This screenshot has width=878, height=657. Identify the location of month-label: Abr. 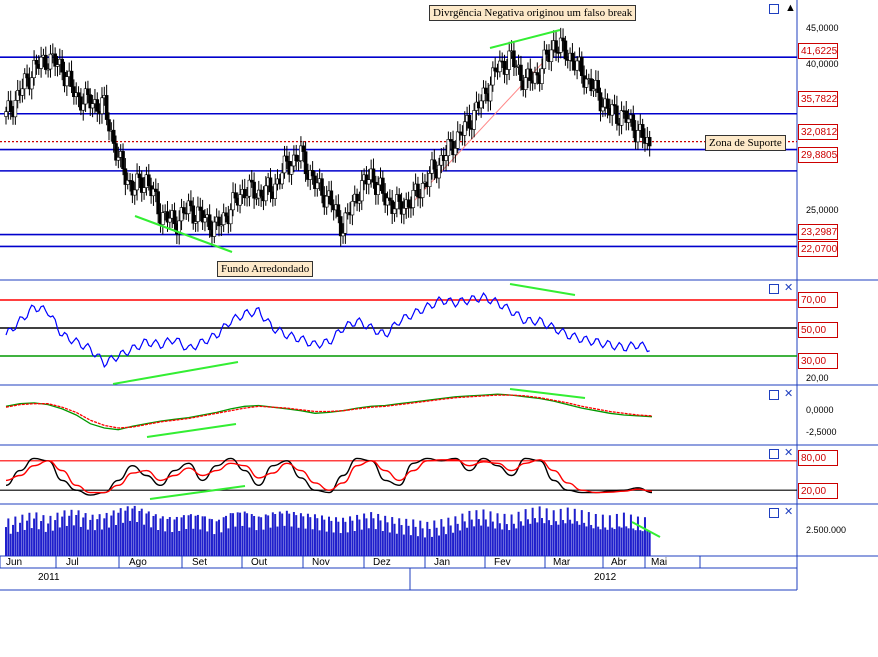
(619, 562).